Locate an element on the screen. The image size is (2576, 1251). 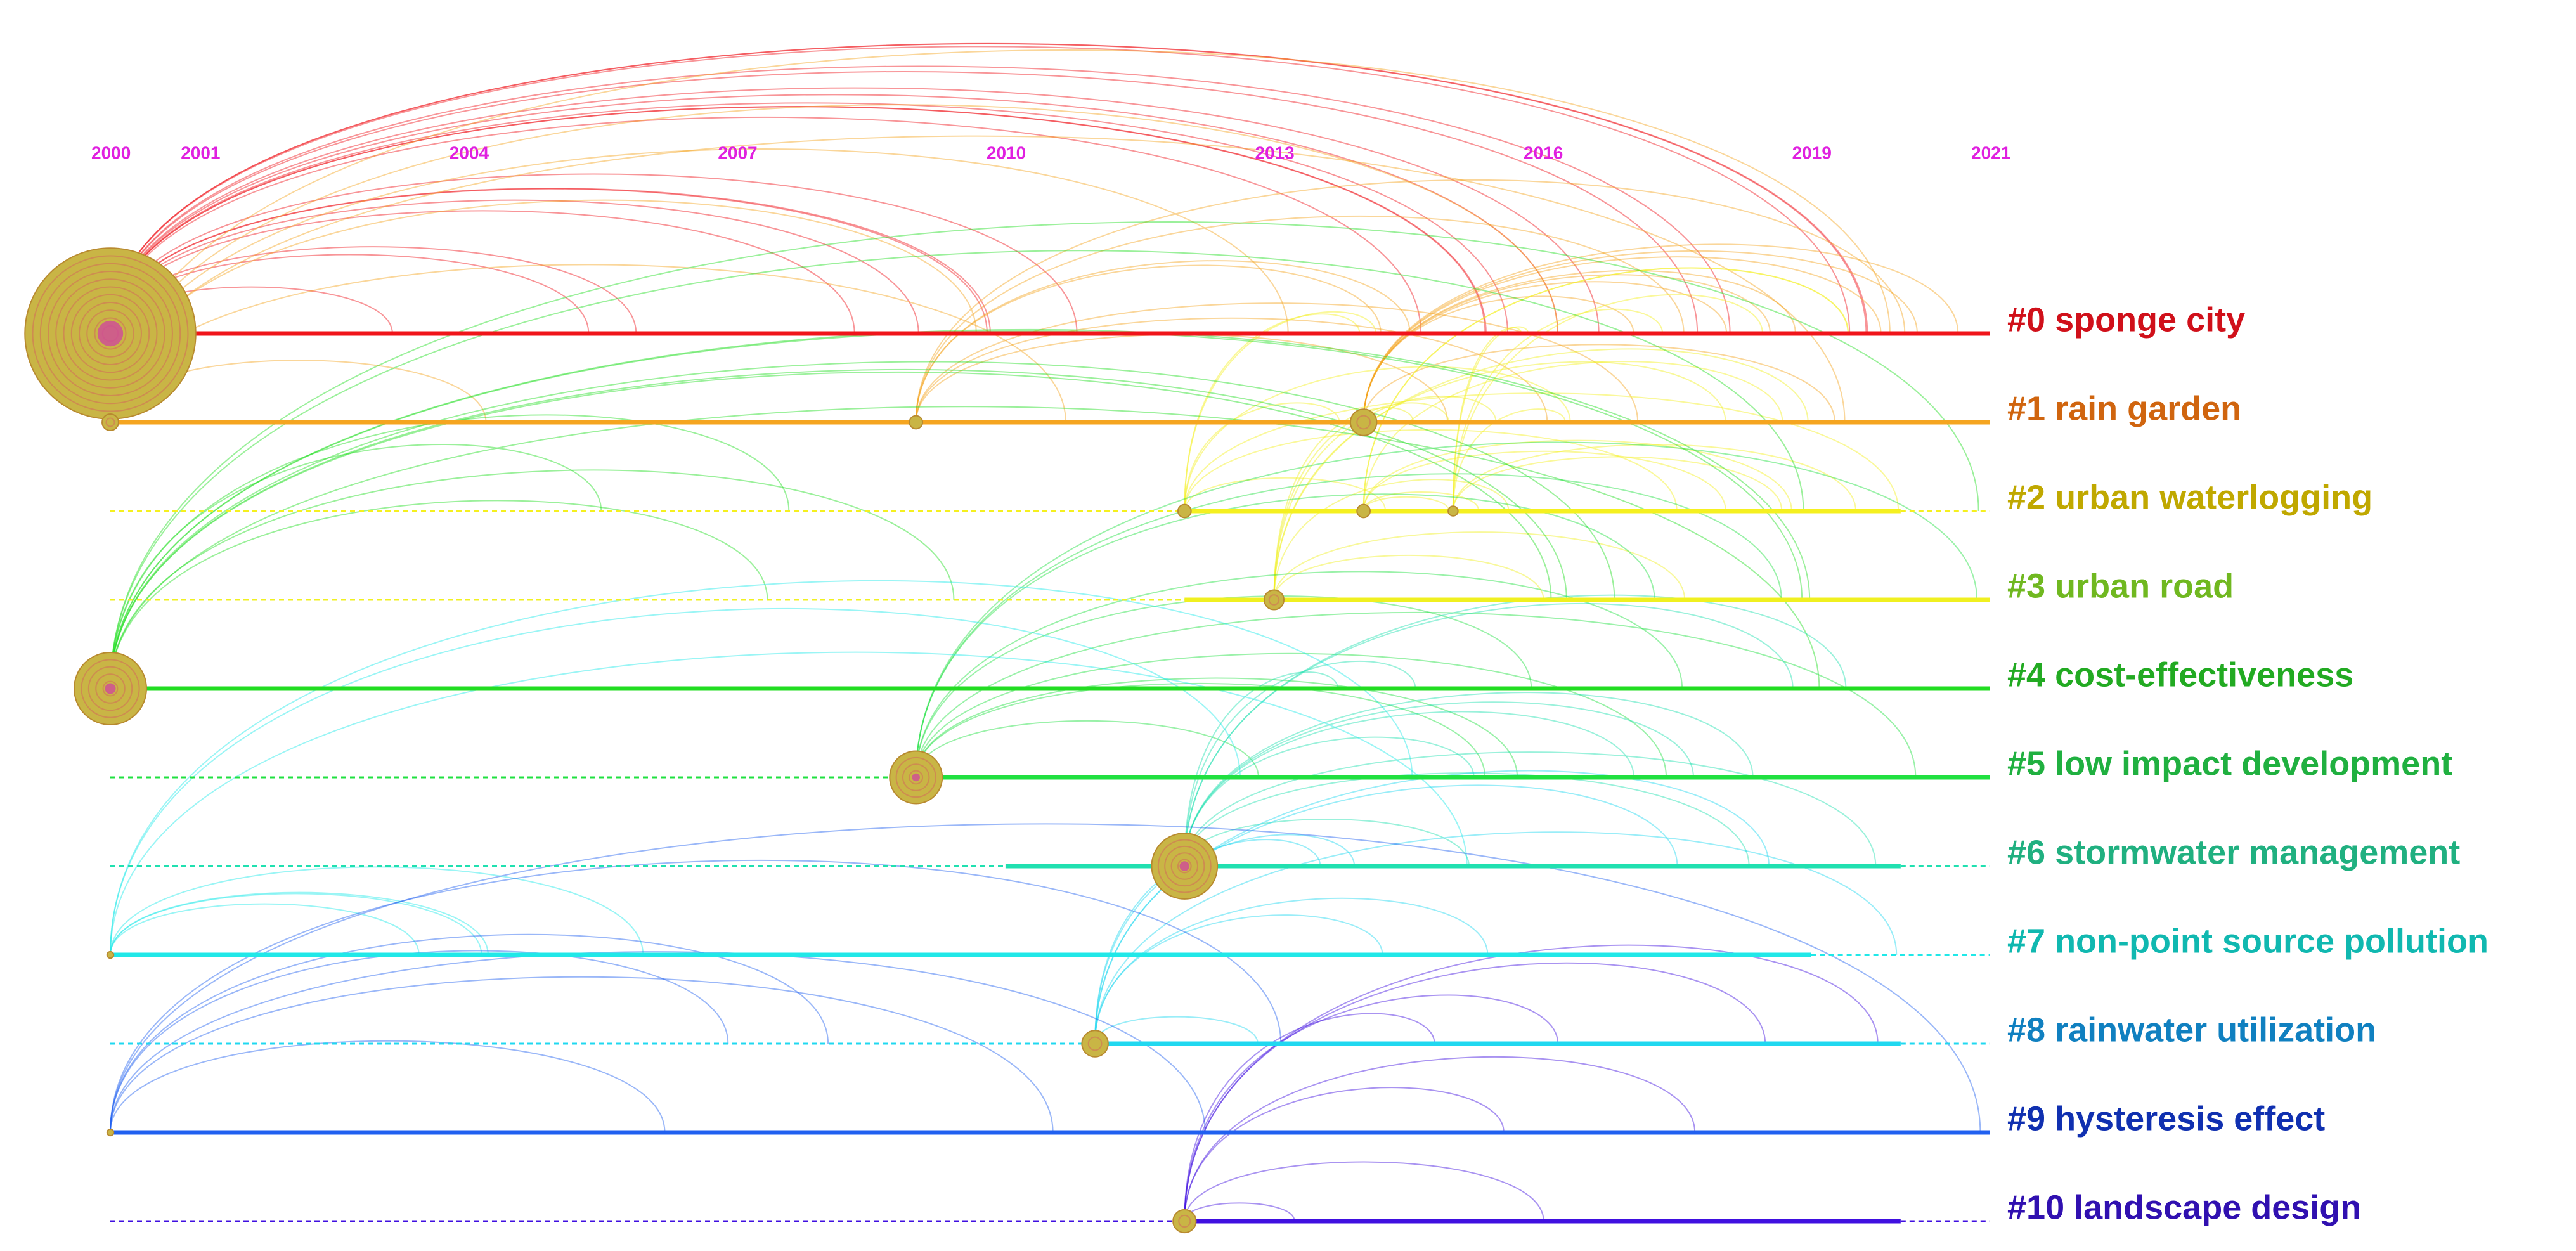
cluster-label: #8 rainwater utilization is located at coordinates (2191, 1030).